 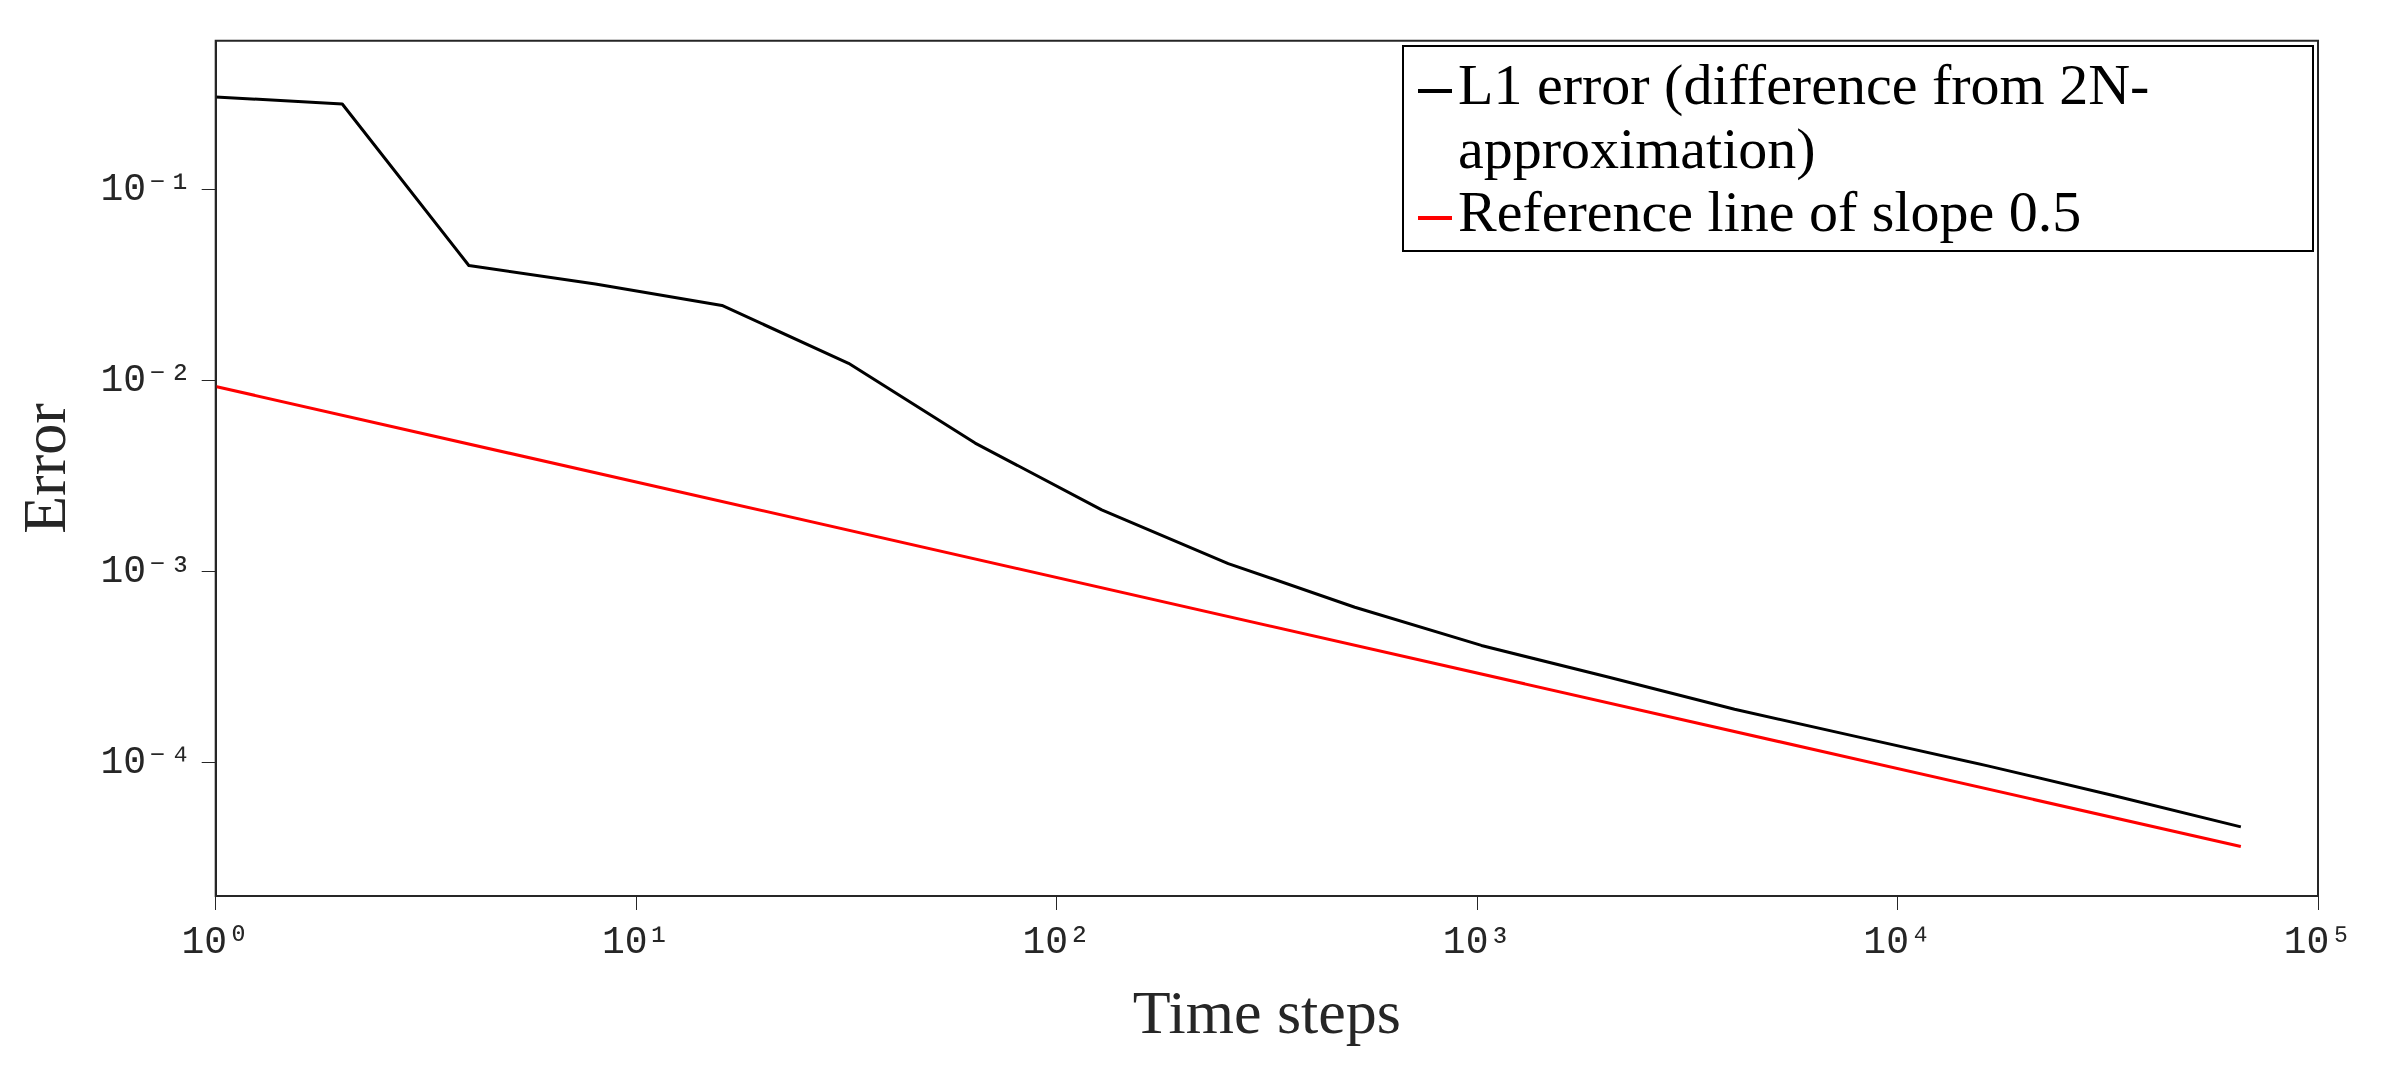 I want to click on y-tick-label: 10⁻¹, so click(x=146, y=189).